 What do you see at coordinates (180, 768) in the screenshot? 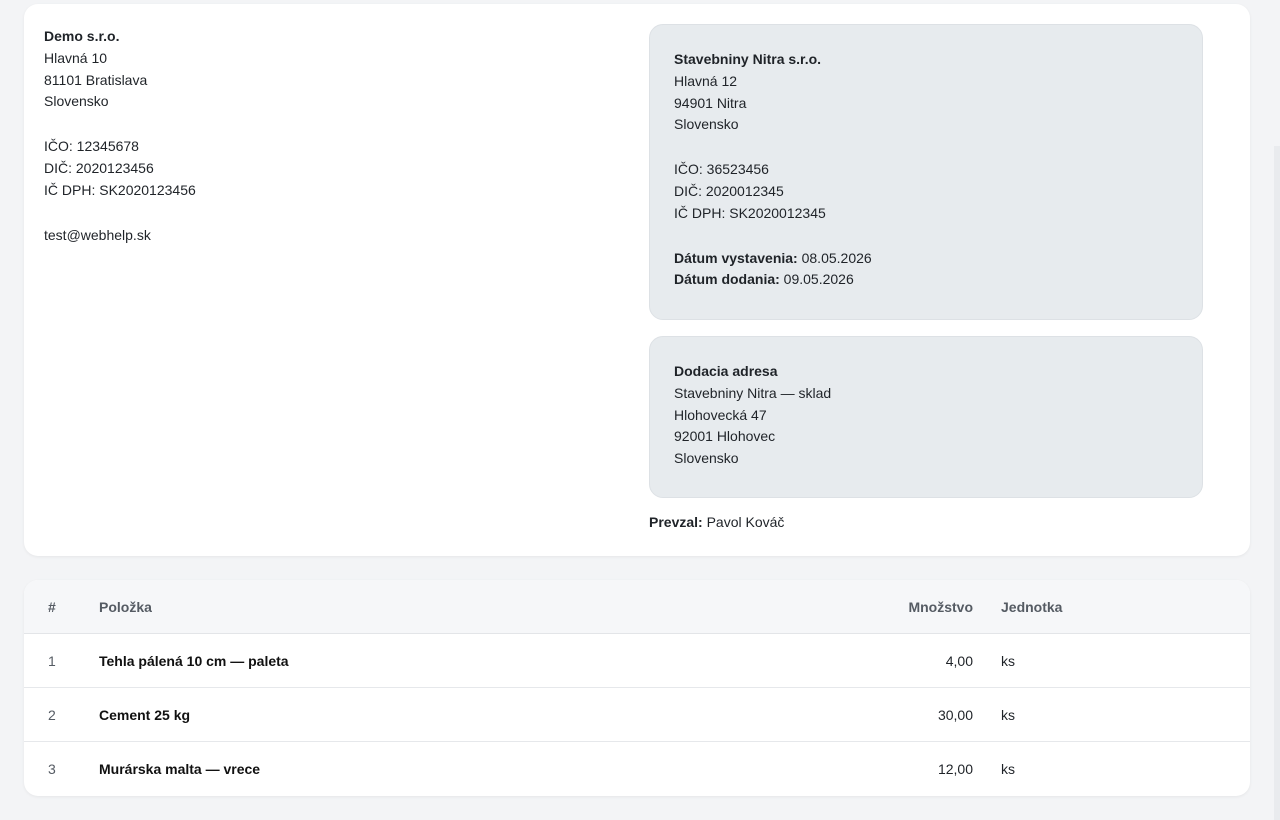
I see `row-item: Murárska malta — vrece` at bounding box center [180, 768].